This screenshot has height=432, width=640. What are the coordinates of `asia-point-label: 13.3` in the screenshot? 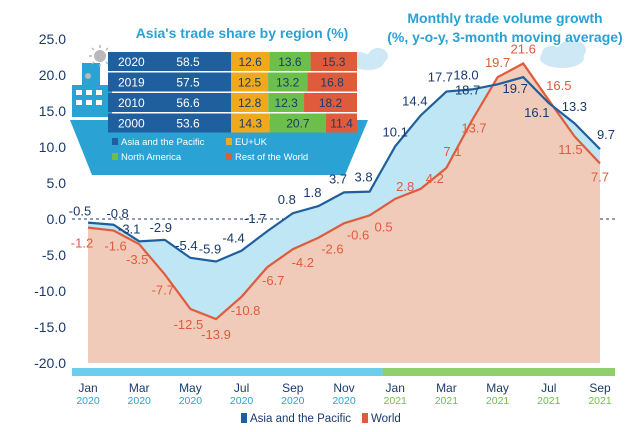 It's located at (574, 106).